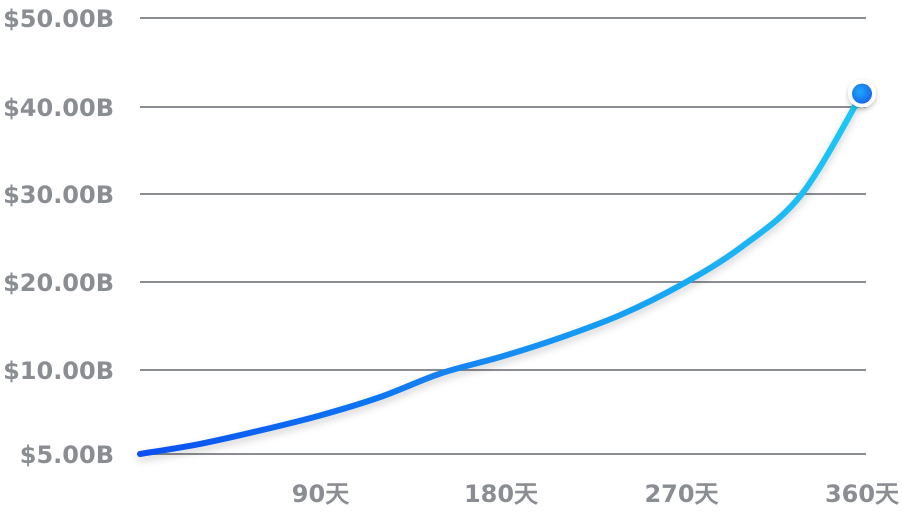 This screenshot has height=512, width=902. Describe the element at coordinates (862, 494) in the screenshot. I see `x-tick-label: 360天` at that location.